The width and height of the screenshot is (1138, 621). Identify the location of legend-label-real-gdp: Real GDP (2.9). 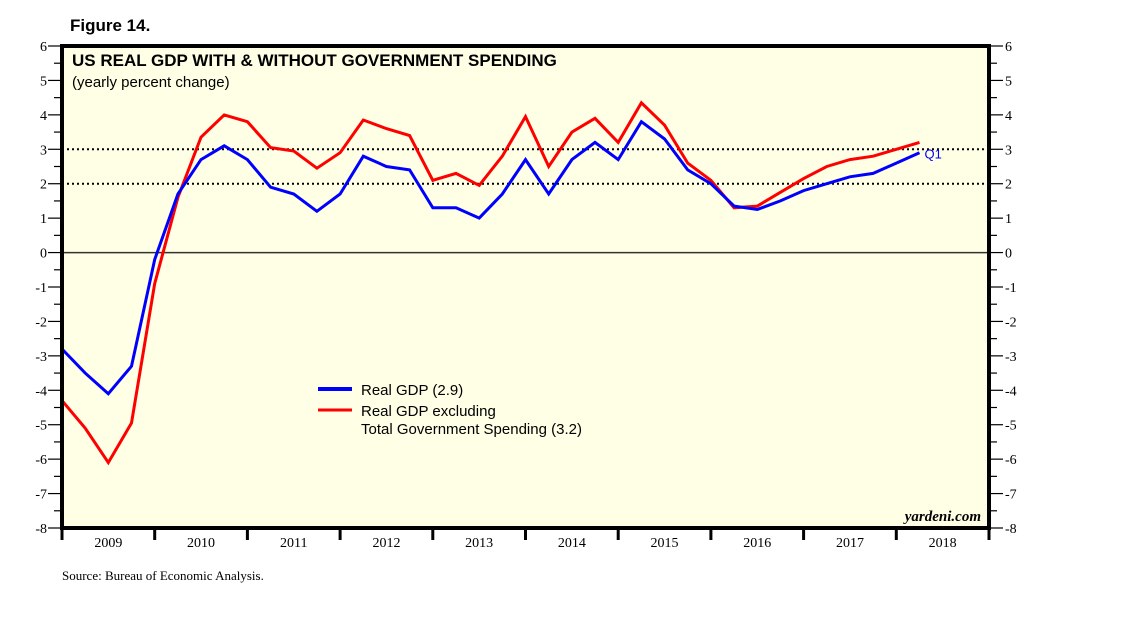
(412, 390).